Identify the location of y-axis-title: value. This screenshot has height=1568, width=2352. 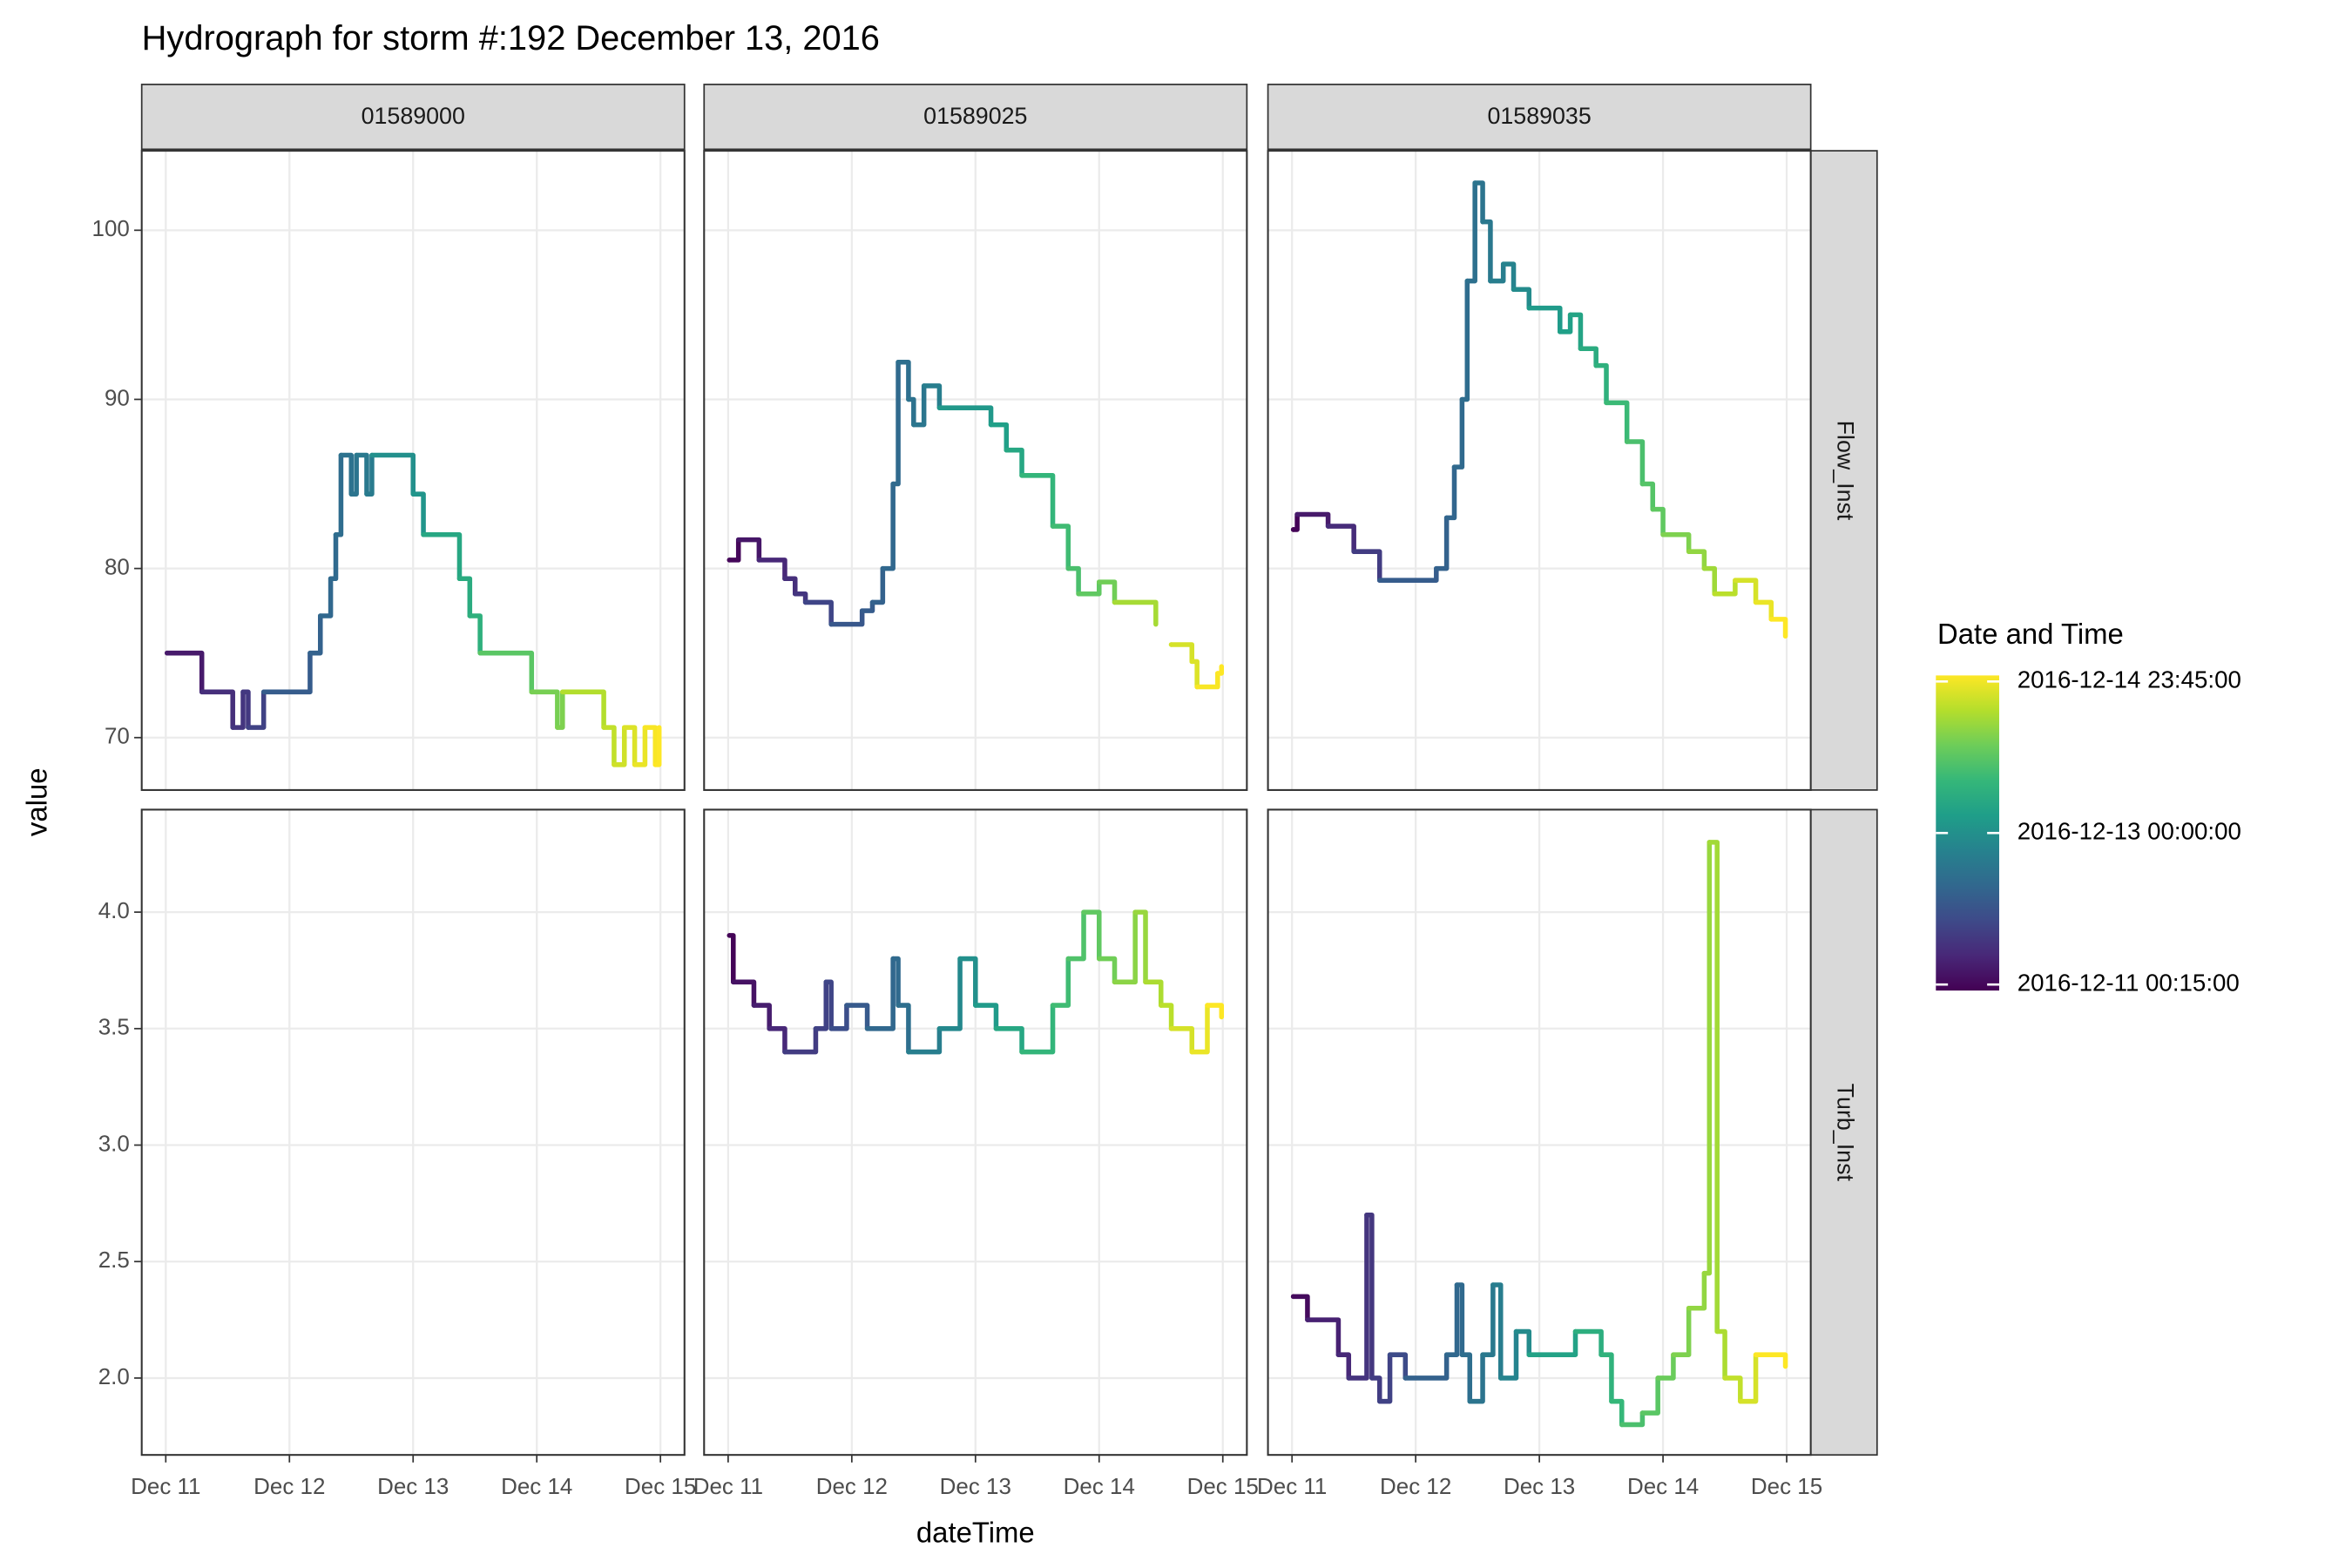
(37, 801).